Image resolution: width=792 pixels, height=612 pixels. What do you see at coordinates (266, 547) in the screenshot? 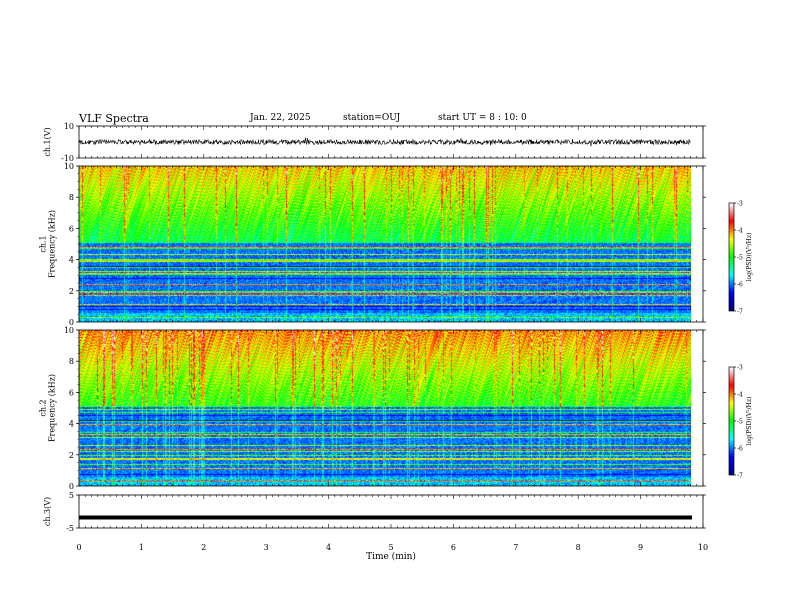
I see `x-tick-label-3: 3` at bounding box center [266, 547].